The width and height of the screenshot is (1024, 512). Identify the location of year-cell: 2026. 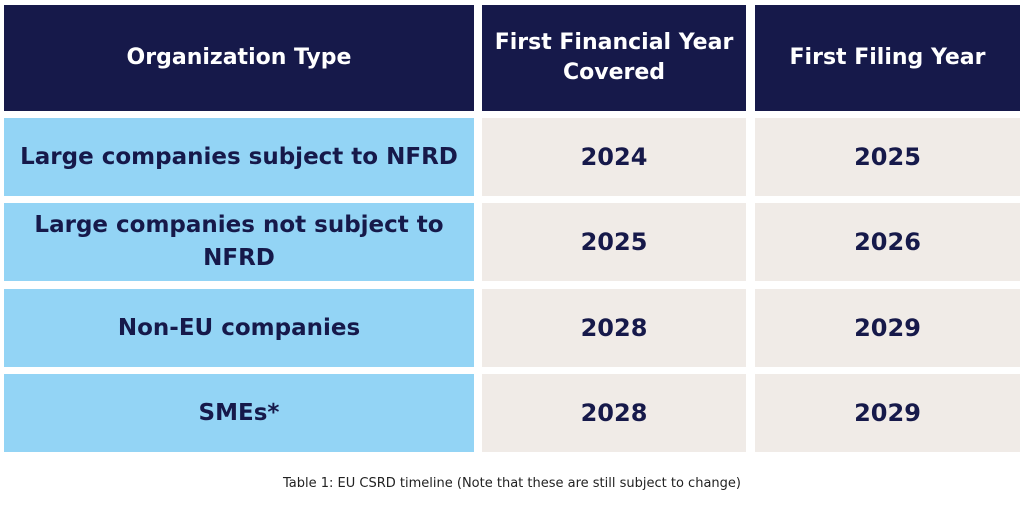
(887, 242).